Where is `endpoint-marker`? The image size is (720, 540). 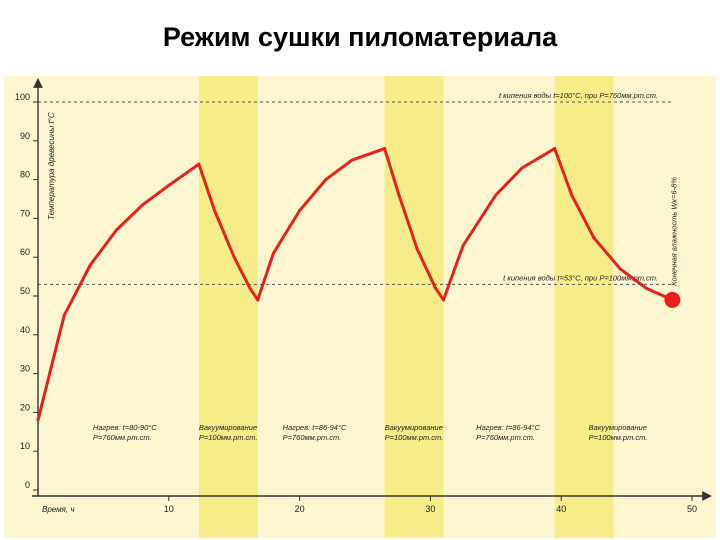 endpoint-marker is located at coordinates (672, 299).